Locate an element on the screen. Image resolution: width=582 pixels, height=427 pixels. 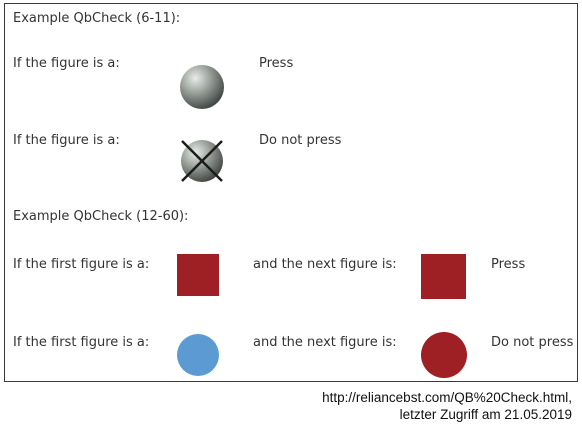
example1-title: Example QbCheck (6-11): is located at coordinates (97, 18).